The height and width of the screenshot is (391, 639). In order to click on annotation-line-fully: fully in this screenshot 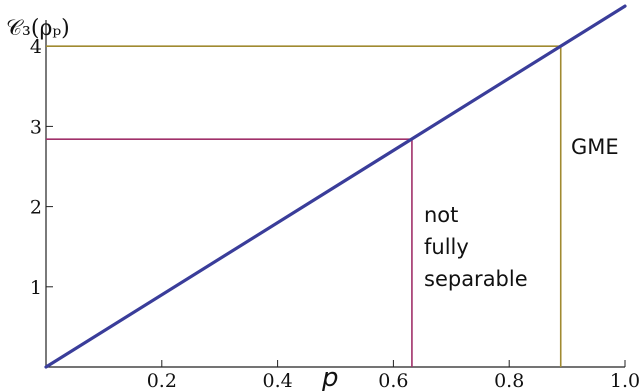, I will do `click(446, 247)`.